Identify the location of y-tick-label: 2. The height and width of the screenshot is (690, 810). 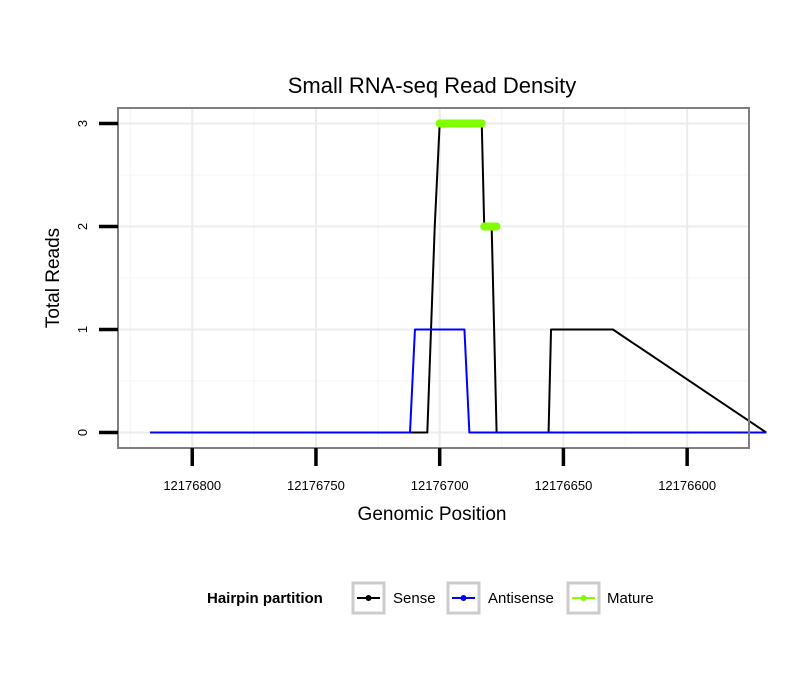
(82, 226).